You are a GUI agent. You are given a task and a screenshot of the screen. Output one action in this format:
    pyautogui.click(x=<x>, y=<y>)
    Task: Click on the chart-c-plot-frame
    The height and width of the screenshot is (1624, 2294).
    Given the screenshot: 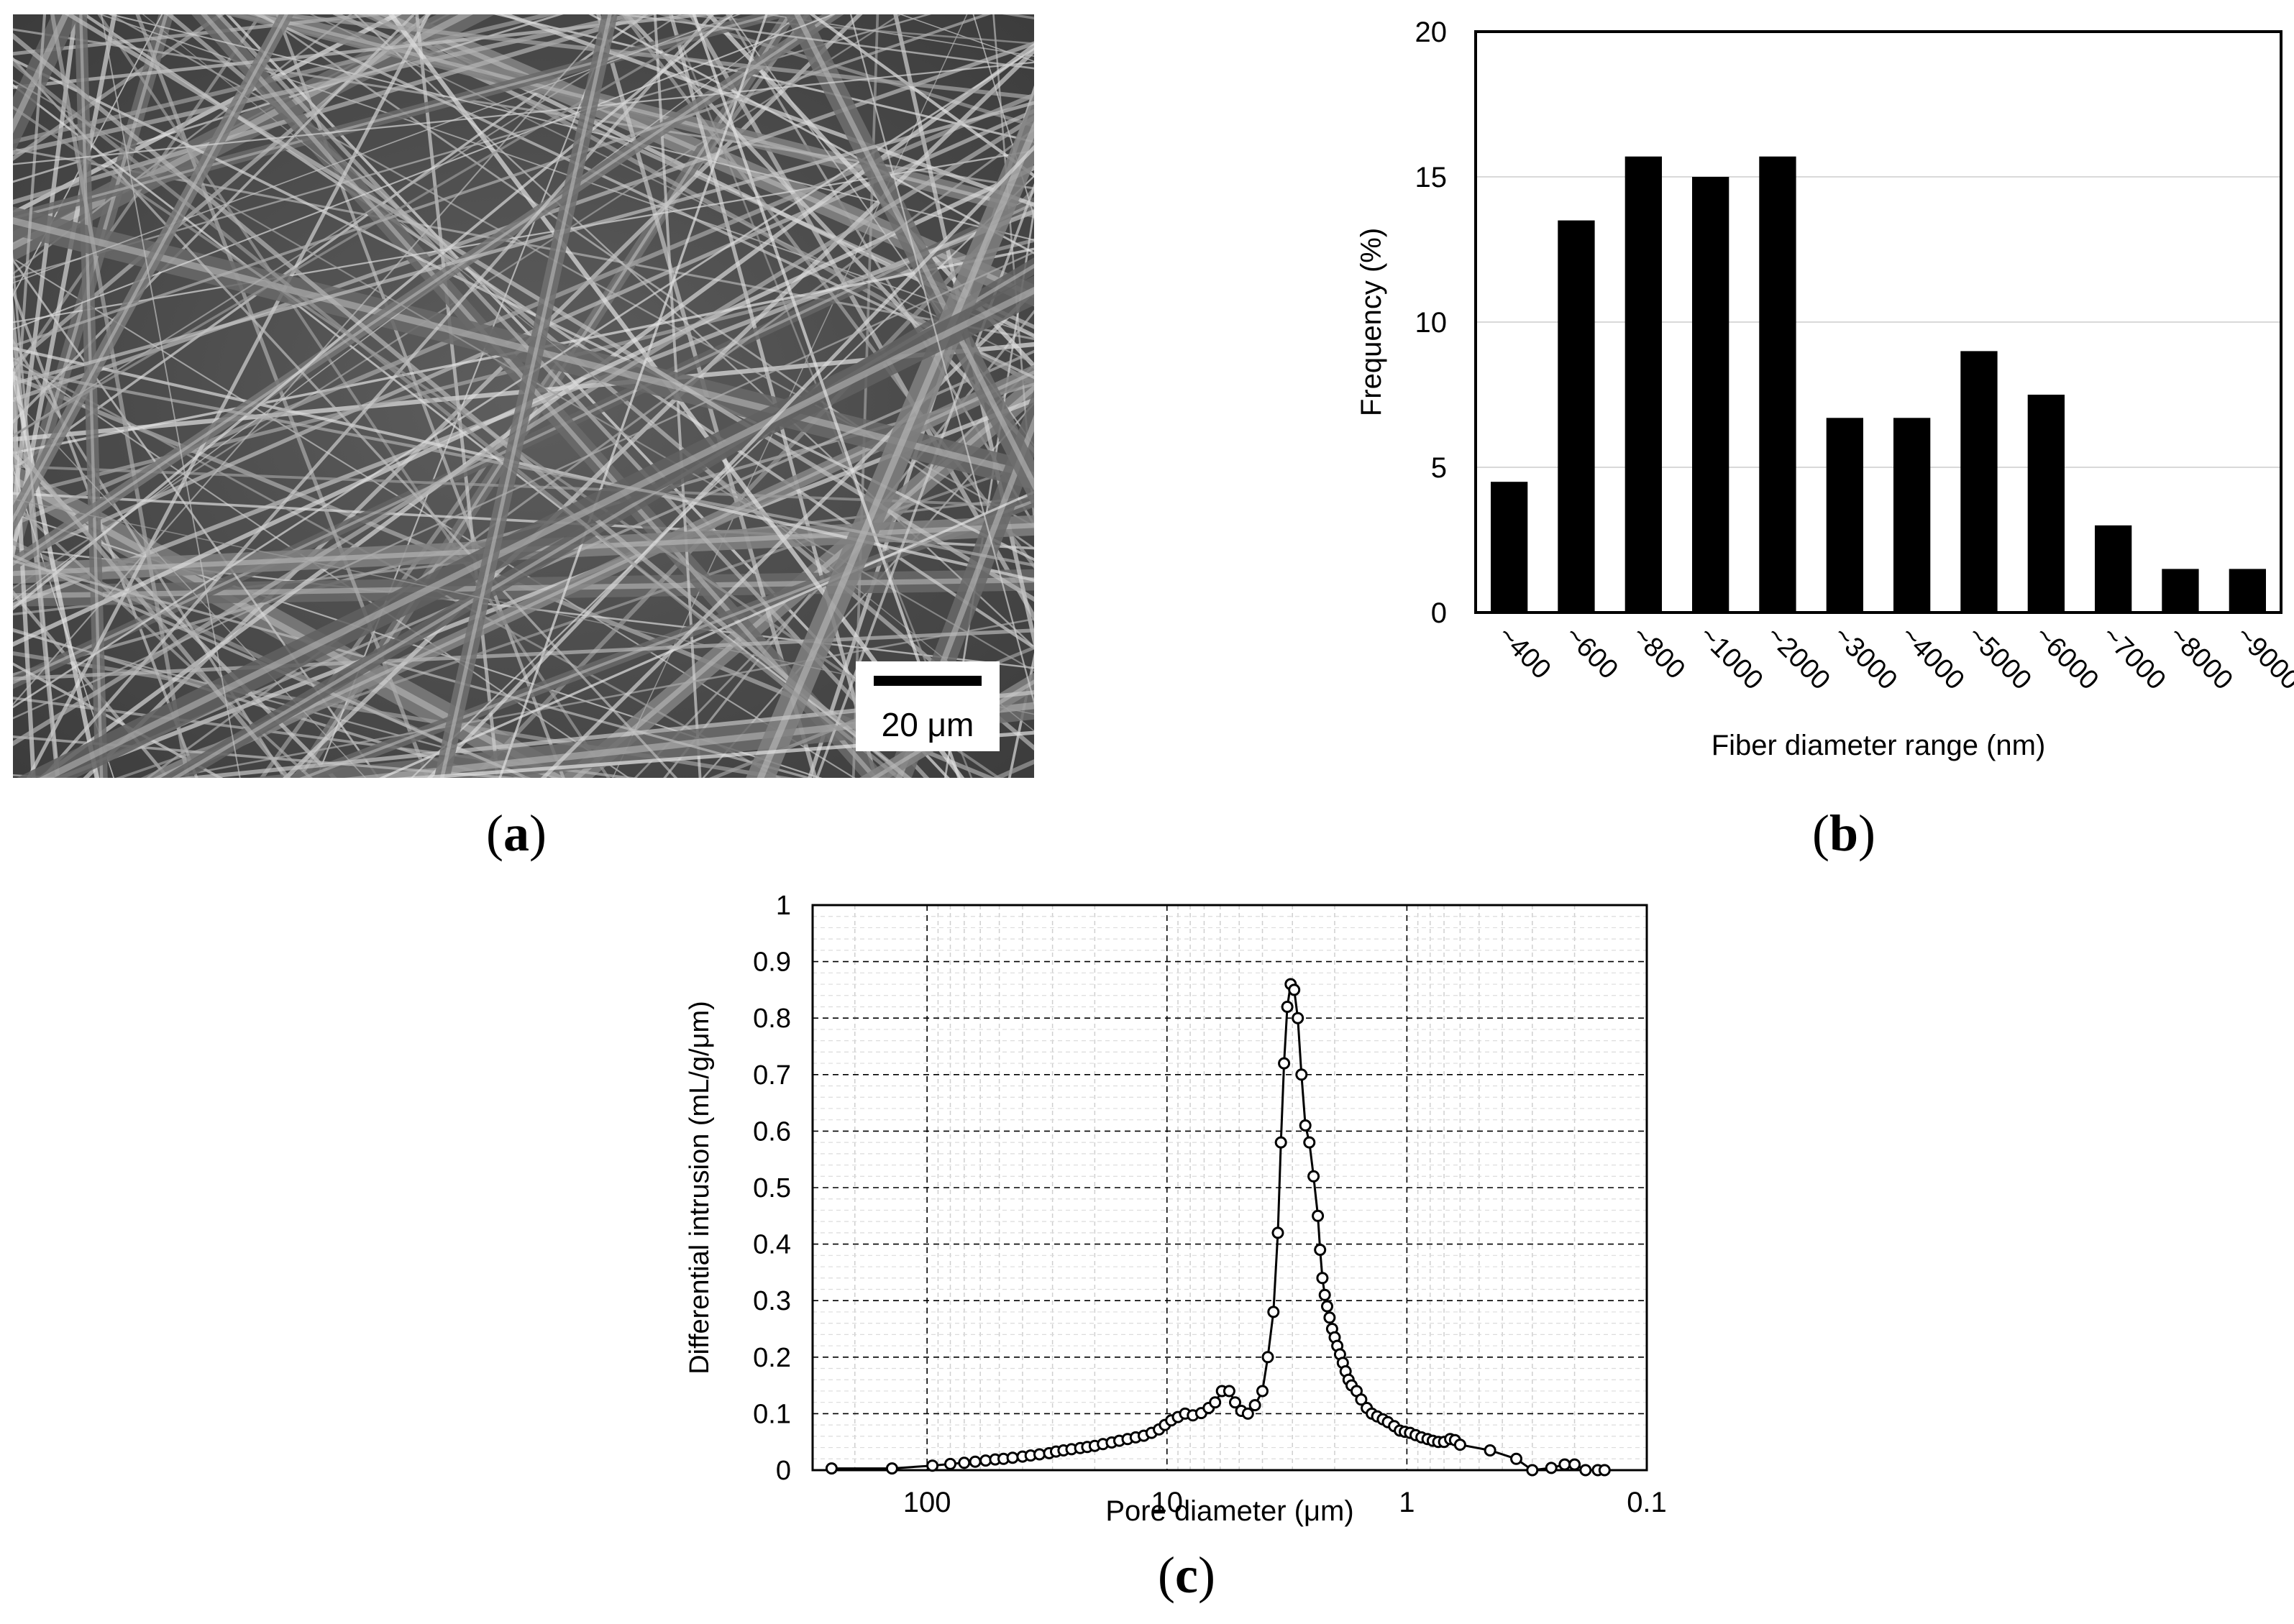 What is the action you would take?
    pyautogui.click(x=1230, y=1188)
    